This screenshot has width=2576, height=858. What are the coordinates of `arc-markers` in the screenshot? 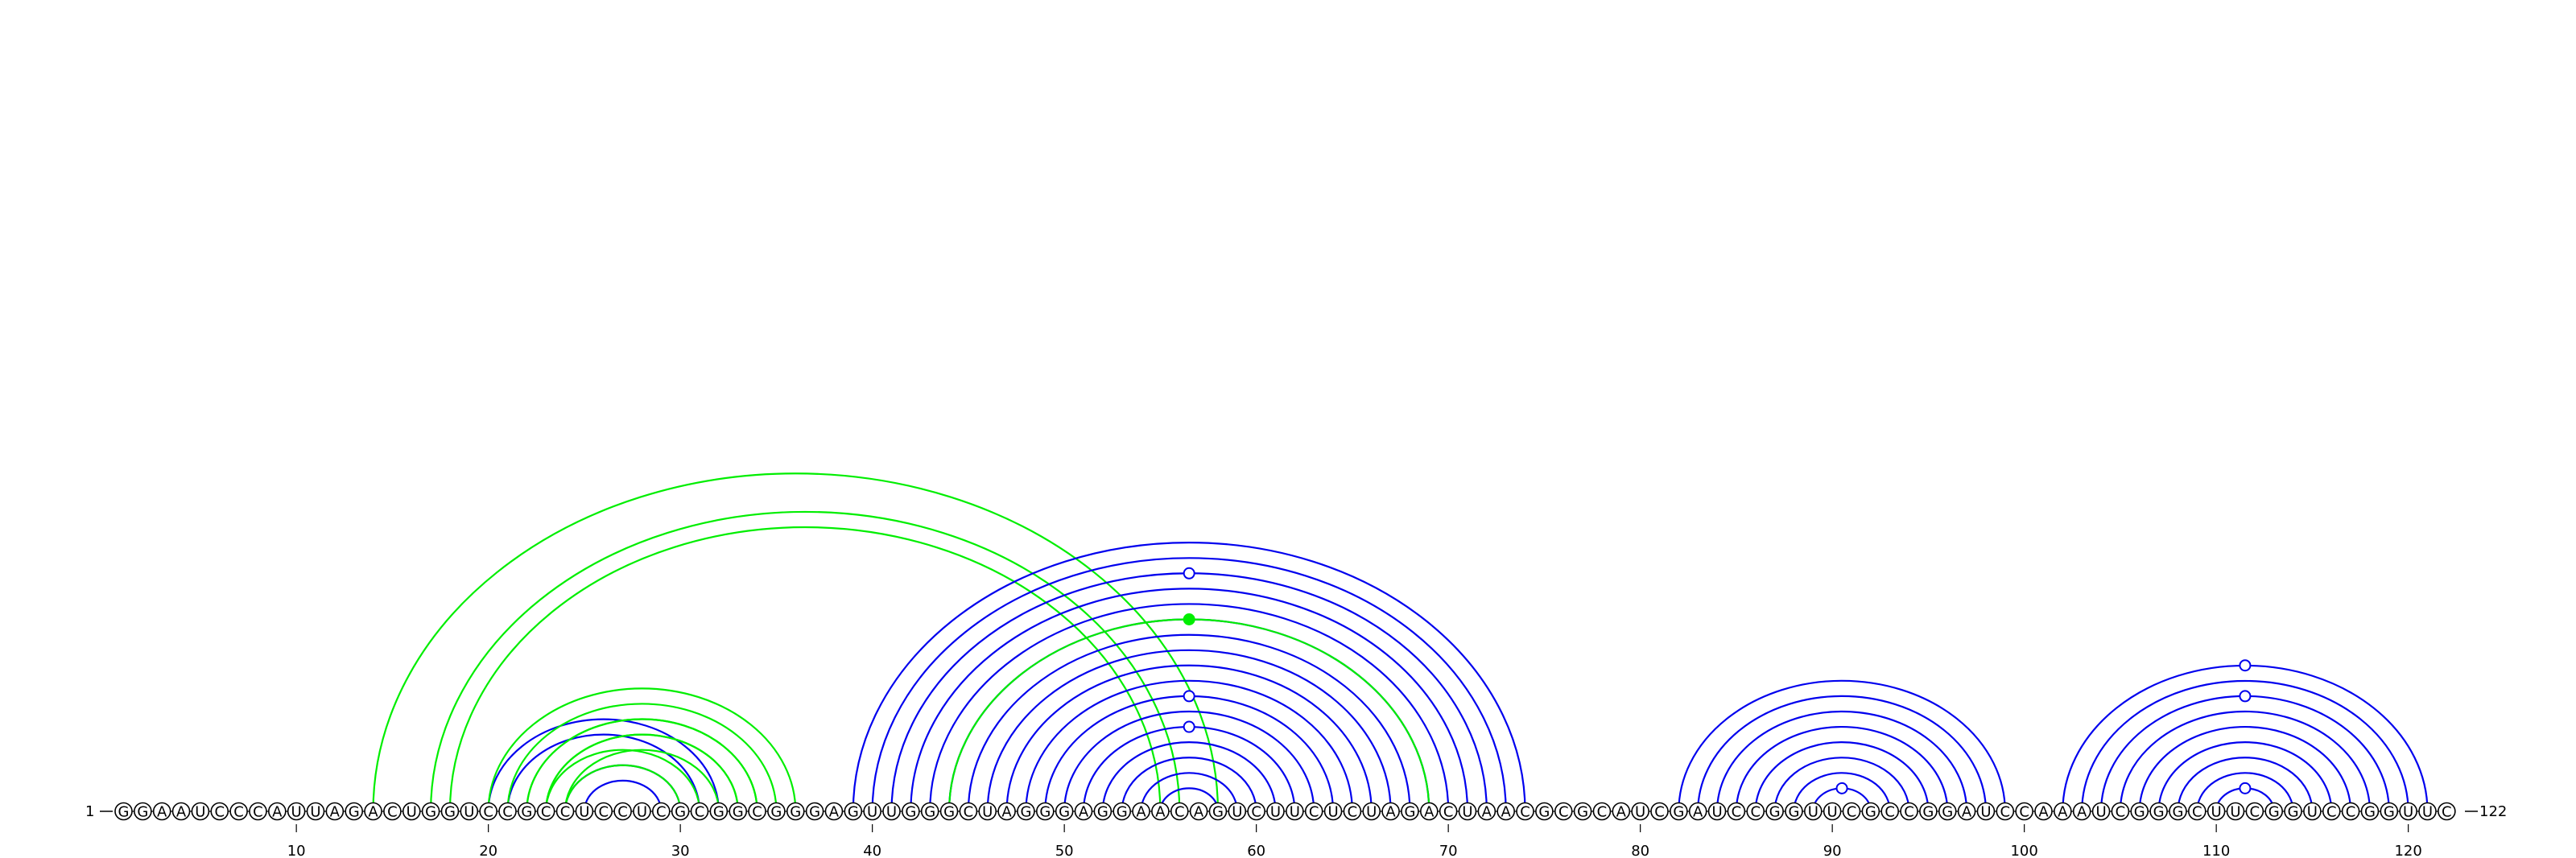 It's located at (1717, 681).